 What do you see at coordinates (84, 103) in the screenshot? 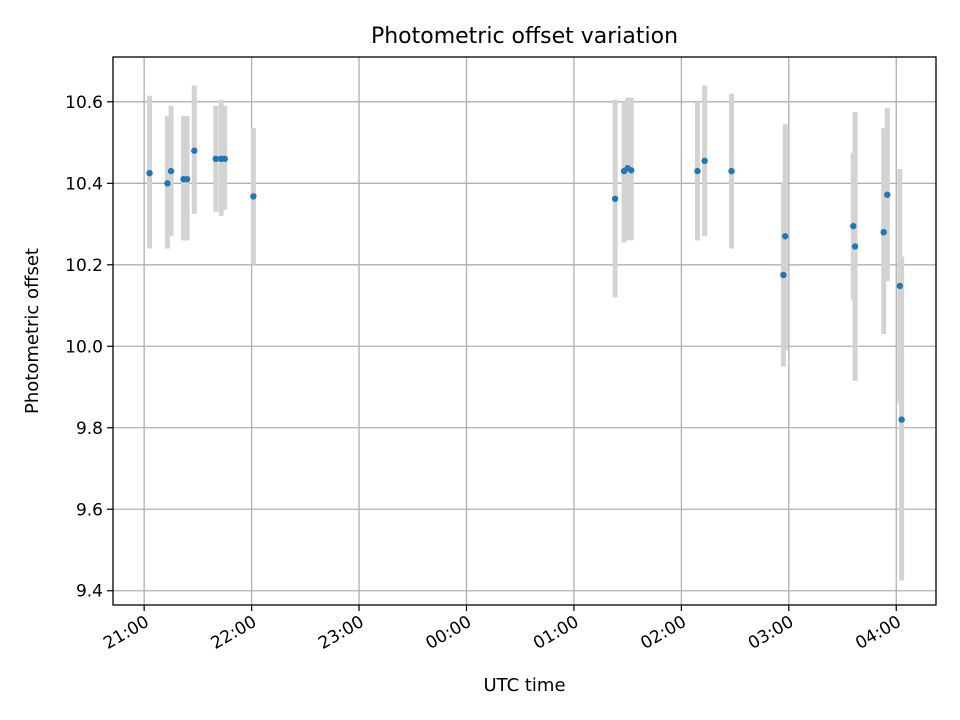
I see `y-tick-label: 10.6` at bounding box center [84, 103].